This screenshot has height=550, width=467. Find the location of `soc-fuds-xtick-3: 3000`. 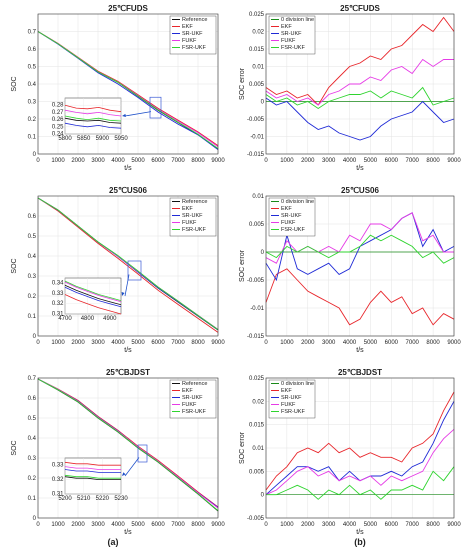

soc-fuds-xtick-3: 3000 is located at coordinates (98, 161).